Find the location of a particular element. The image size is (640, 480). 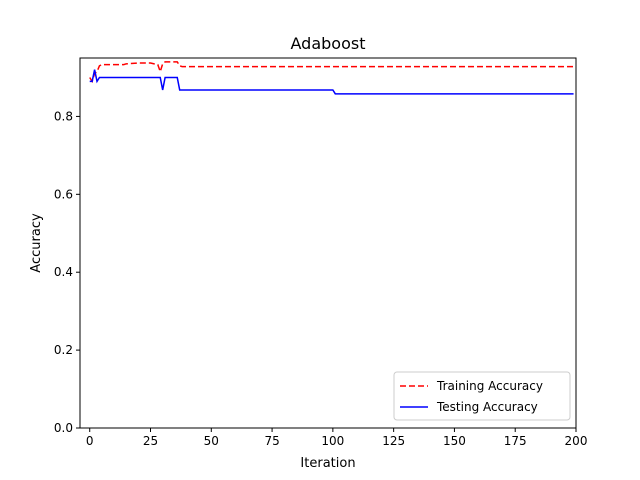

x-axis-label: Iteration is located at coordinates (327, 463).